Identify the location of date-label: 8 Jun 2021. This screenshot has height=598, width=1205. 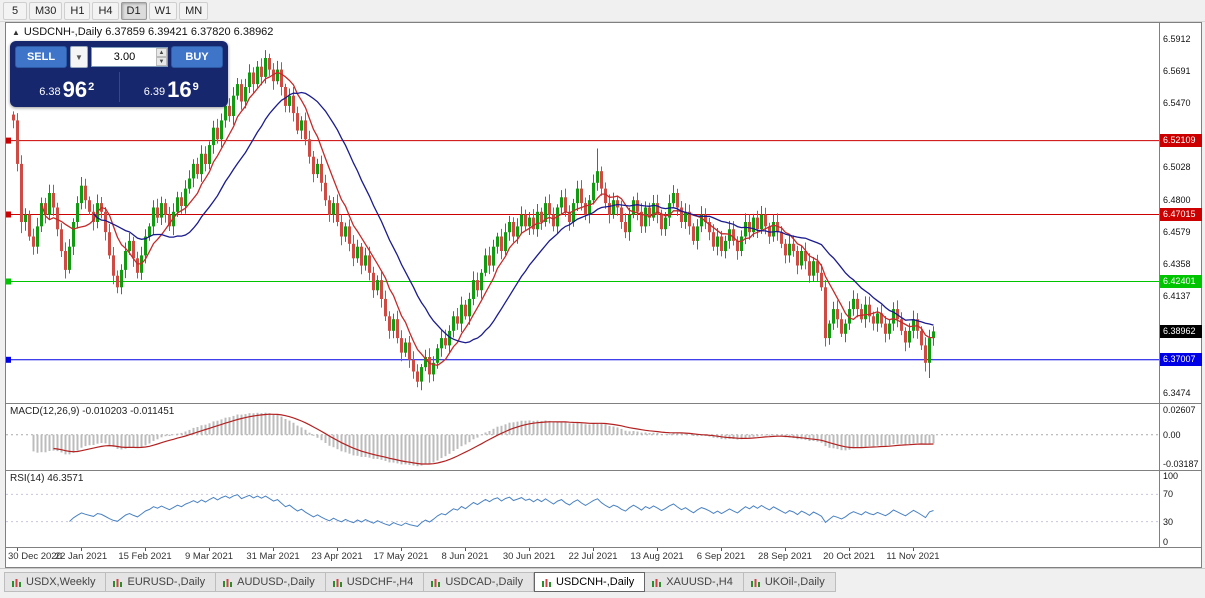
(465, 556).